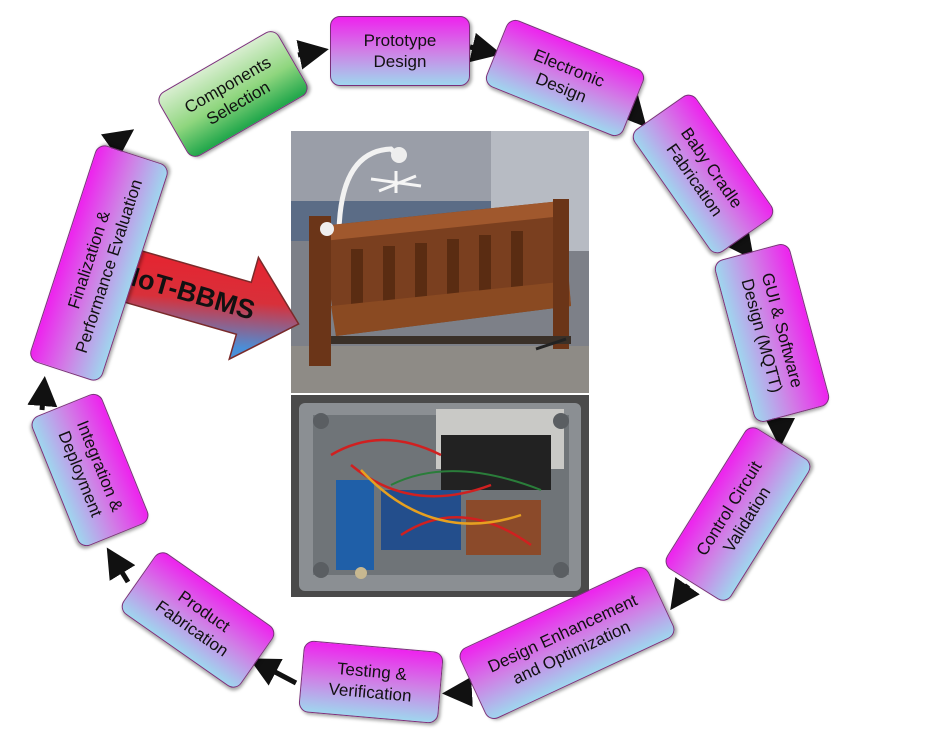 The image size is (938, 732). Describe the element at coordinates (440, 496) in the screenshot. I see `circuit-box-photo` at that location.